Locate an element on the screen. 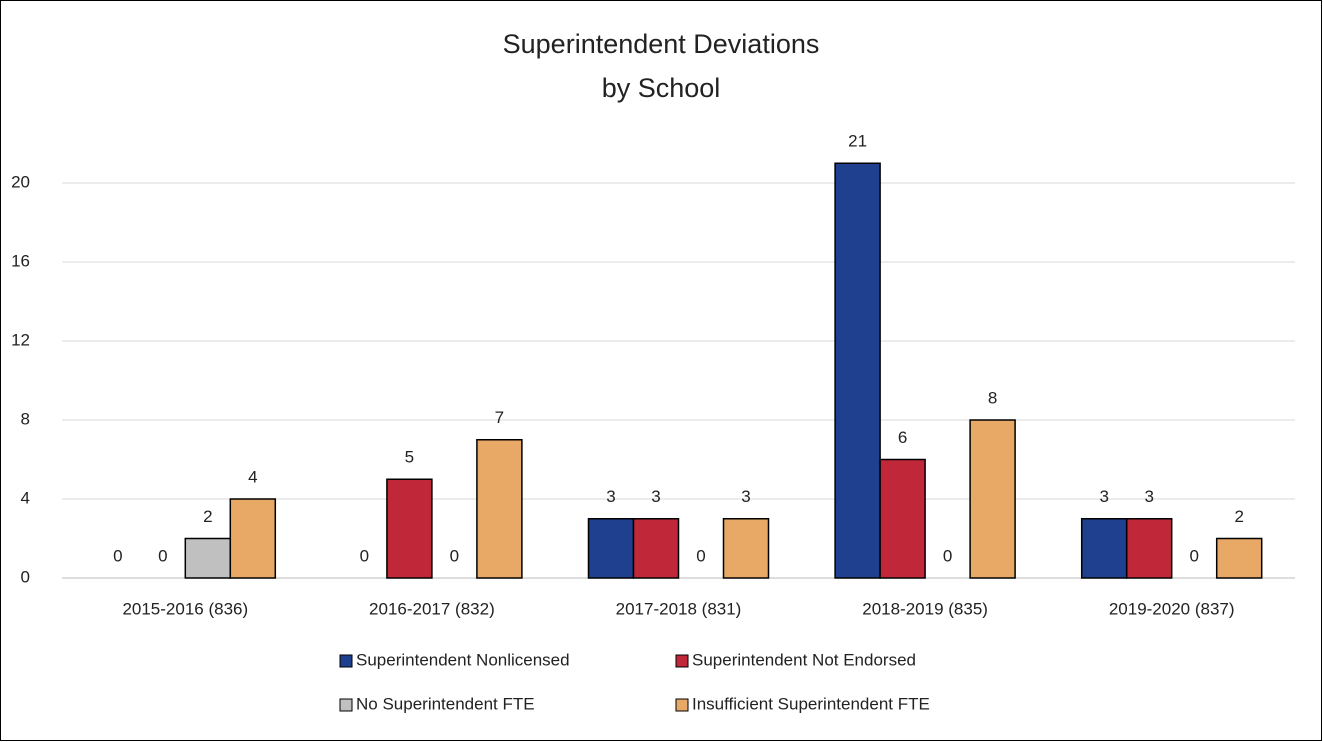 The image size is (1323, 742). x-tick-label: 2019-2020 (837) is located at coordinates (1172, 608).